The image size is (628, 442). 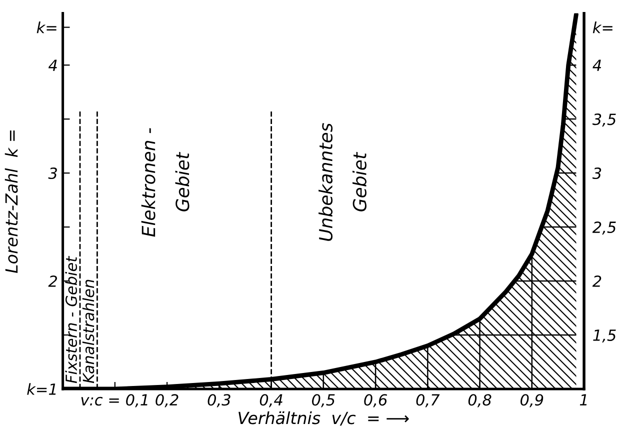 I want to click on annotation: Unbekanntes Gebiet, so click(x=342, y=182).